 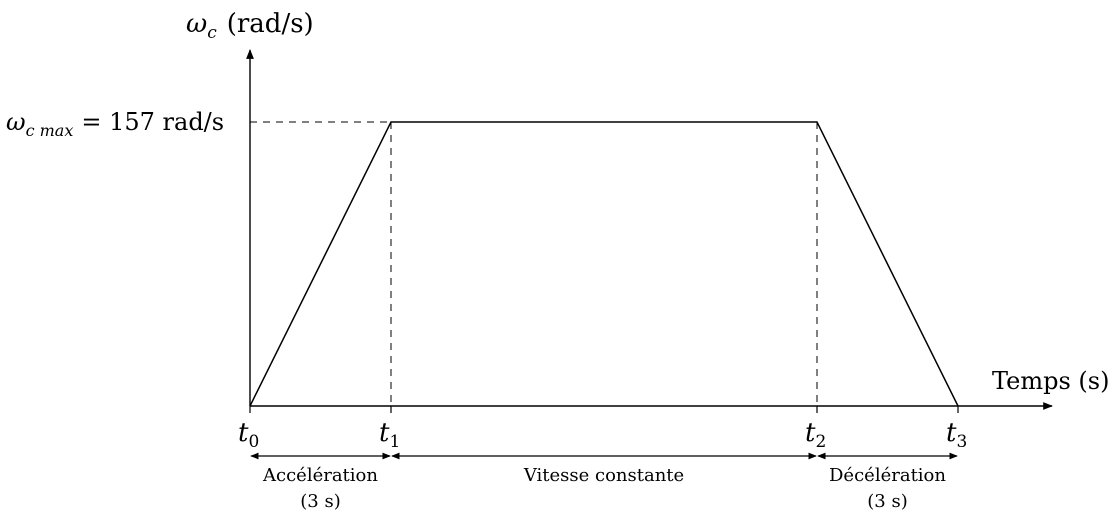 What do you see at coordinates (815, 435) in the screenshot?
I see `time-label-2: t2` at bounding box center [815, 435].